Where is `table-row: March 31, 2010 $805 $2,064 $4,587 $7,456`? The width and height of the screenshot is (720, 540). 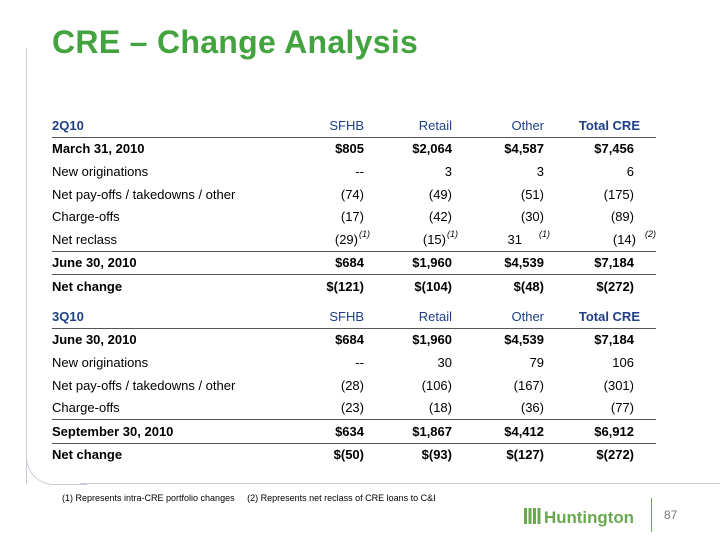 table-row: March 31, 2010 $805 $2,064 $4,587 $7,456 is located at coordinates (354, 148).